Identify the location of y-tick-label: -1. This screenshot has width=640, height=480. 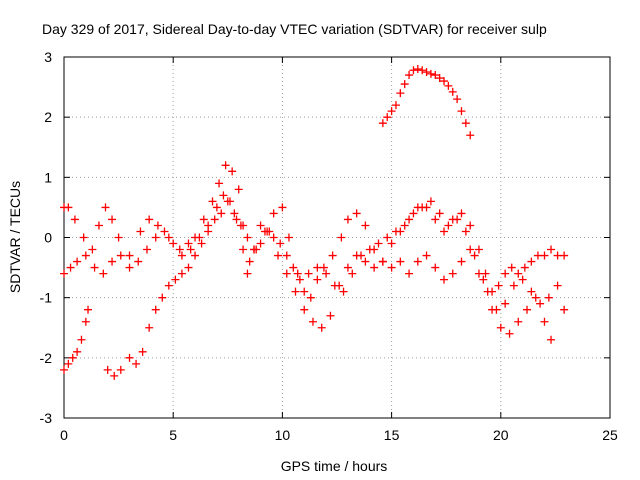
(46, 298).